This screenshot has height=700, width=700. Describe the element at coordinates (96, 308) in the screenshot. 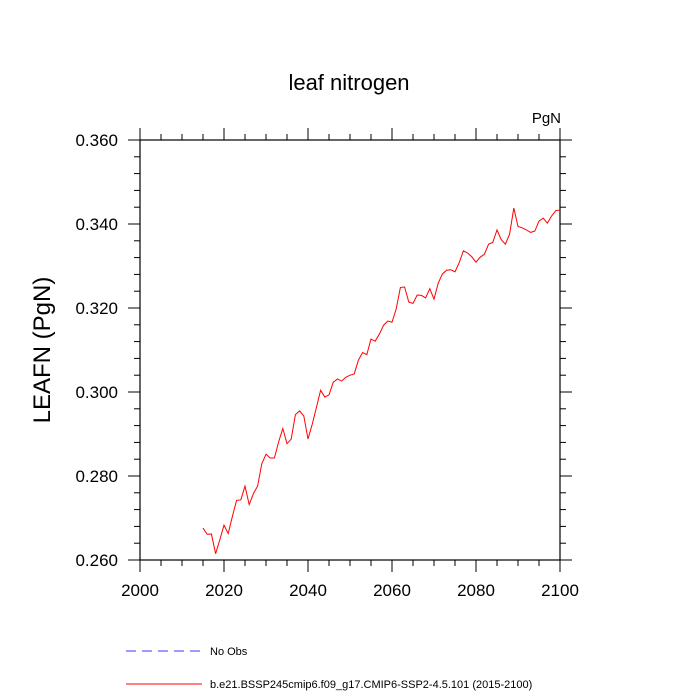

I see `y-tick-label: 0.320` at that location.